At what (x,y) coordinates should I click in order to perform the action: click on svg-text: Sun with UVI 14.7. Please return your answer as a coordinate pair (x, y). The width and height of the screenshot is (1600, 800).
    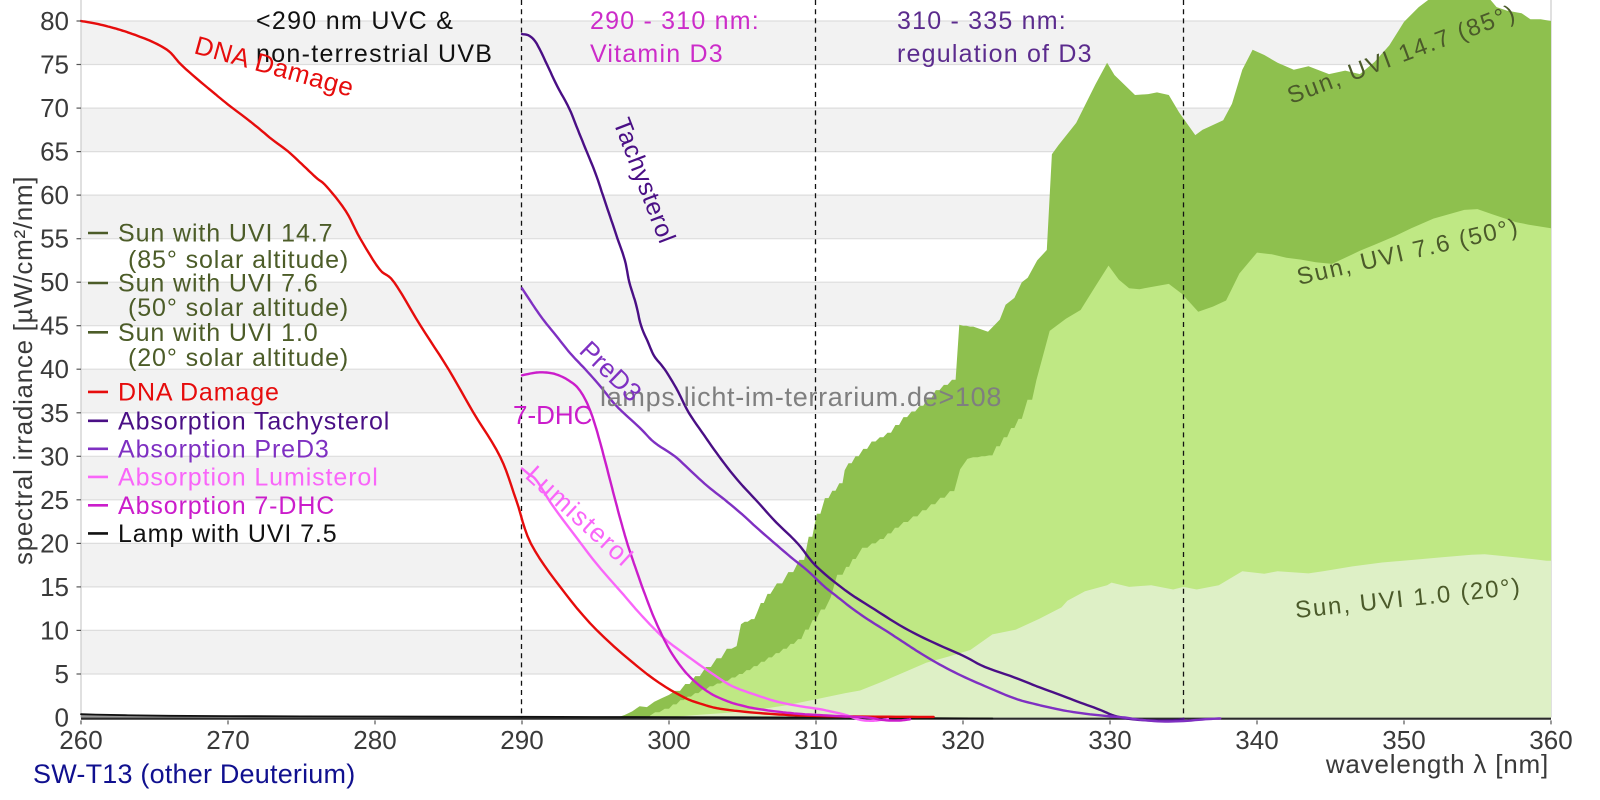
    Looking at the image, I should click on (225, 234).